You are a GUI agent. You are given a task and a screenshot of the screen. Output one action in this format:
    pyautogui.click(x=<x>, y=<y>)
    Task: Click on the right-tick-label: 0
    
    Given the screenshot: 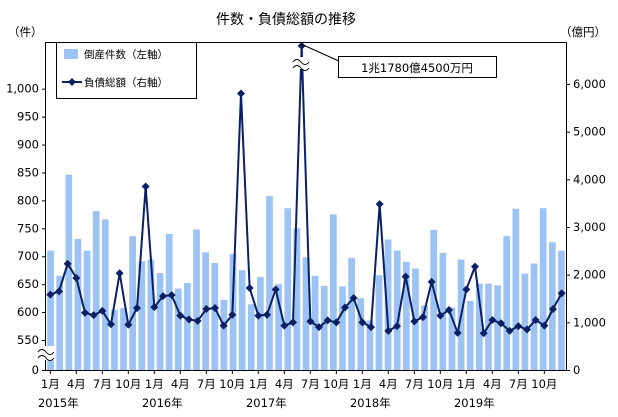 What is the action you would take?
    pyautogui.click(x=576, y=370)
    